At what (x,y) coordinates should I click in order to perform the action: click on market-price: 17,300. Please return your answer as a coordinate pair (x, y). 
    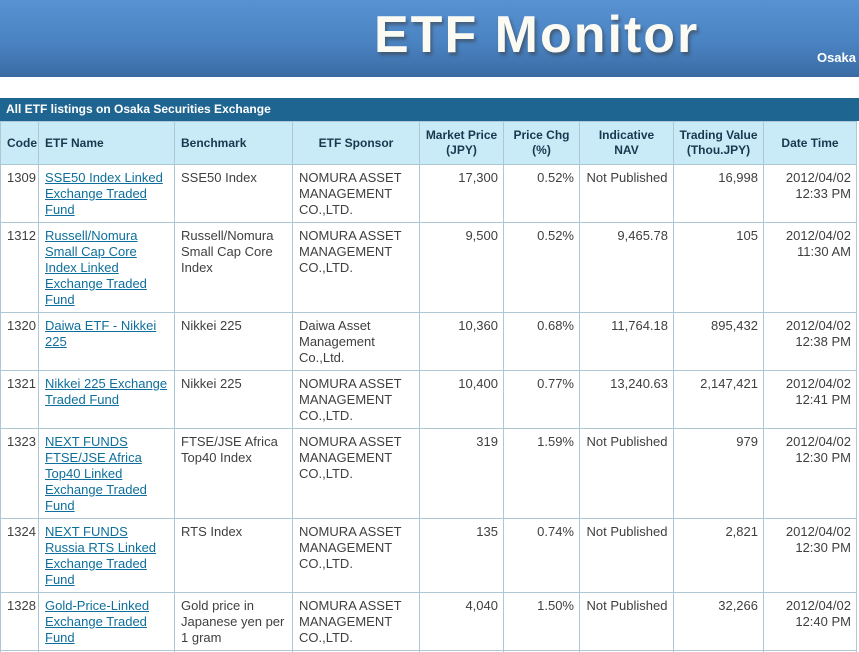
    Looking at the image, I should click on (461, 193).